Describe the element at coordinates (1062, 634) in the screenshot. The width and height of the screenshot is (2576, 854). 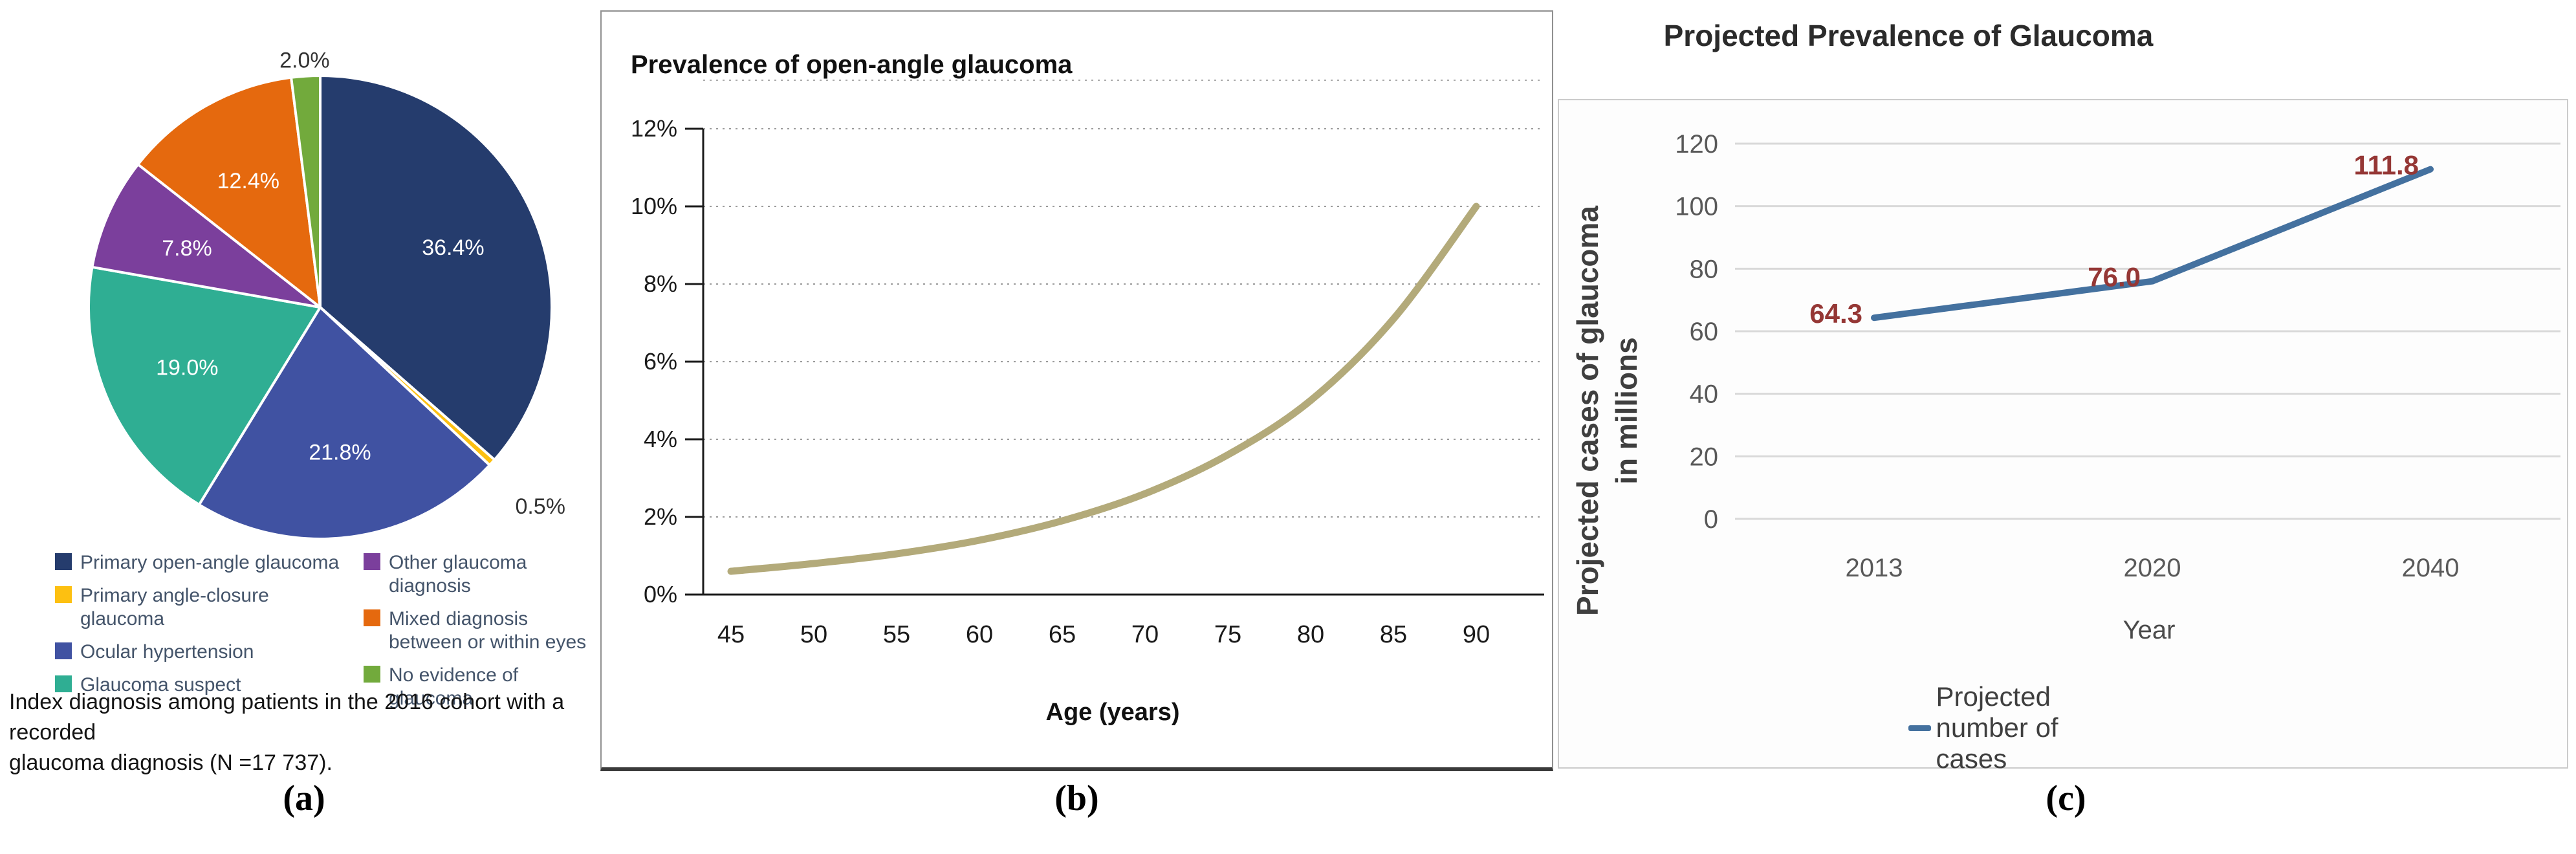
I see `x-tick-label: 65` at that location.